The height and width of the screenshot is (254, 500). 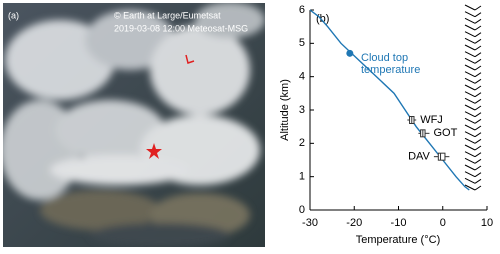 What do you see at coordinates (399, 223) in the screenshot?
I see `x-tick-label: -10` at bounding box center [399, 223].